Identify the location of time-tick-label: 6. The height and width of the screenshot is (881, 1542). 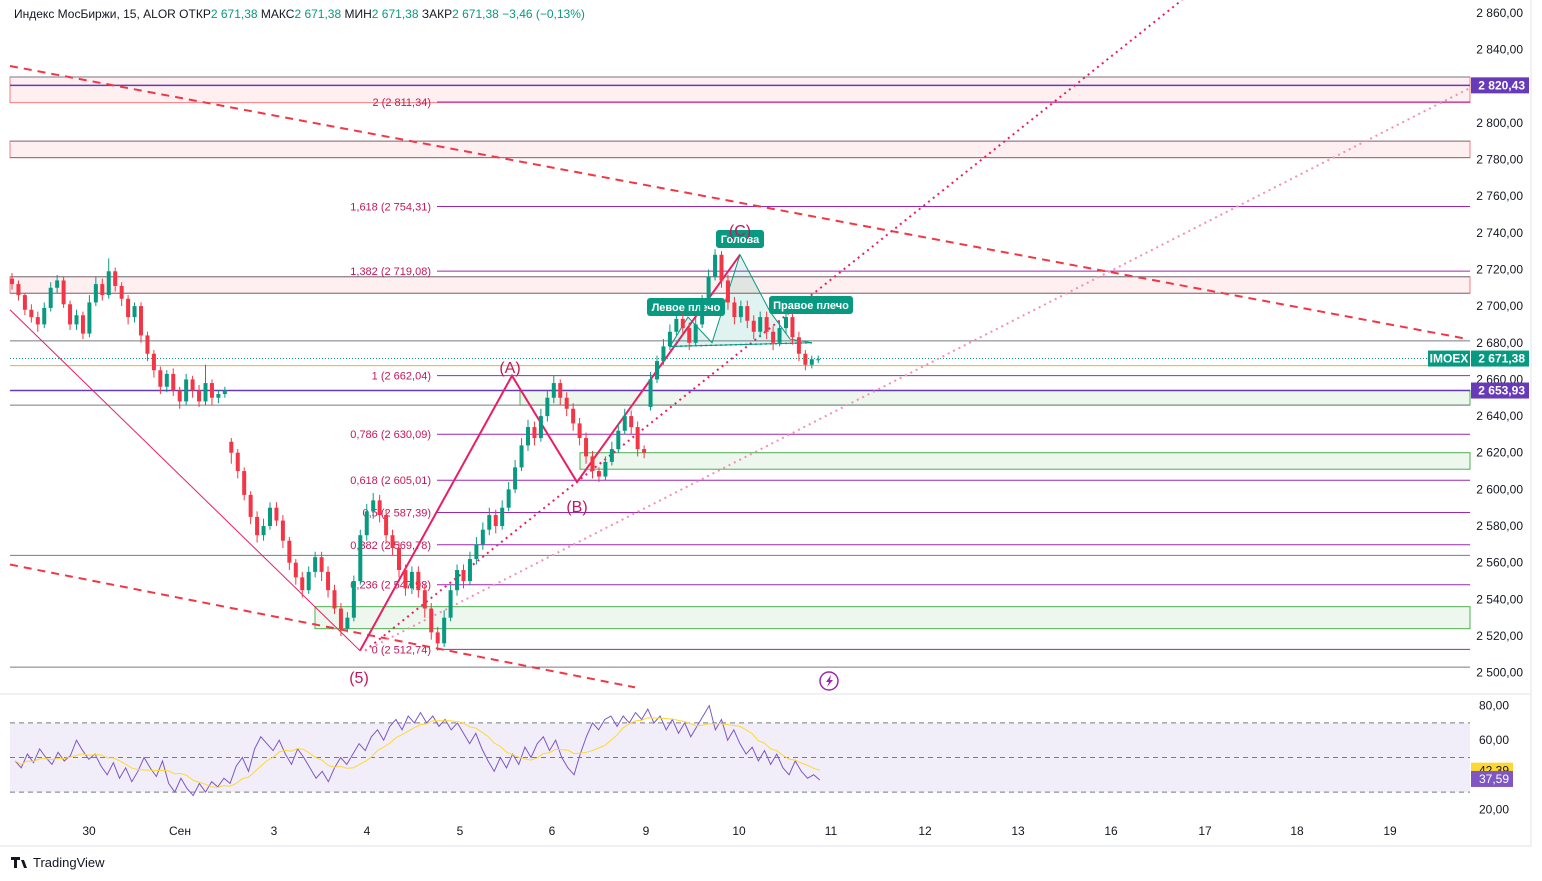
(552, 831).